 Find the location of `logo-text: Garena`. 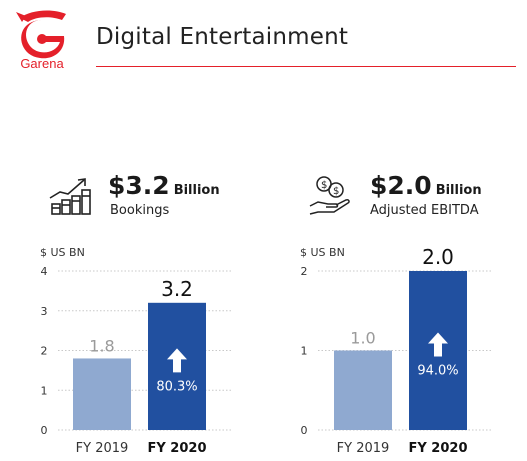

logo-text: Garena is located at coordinates (42, 63).